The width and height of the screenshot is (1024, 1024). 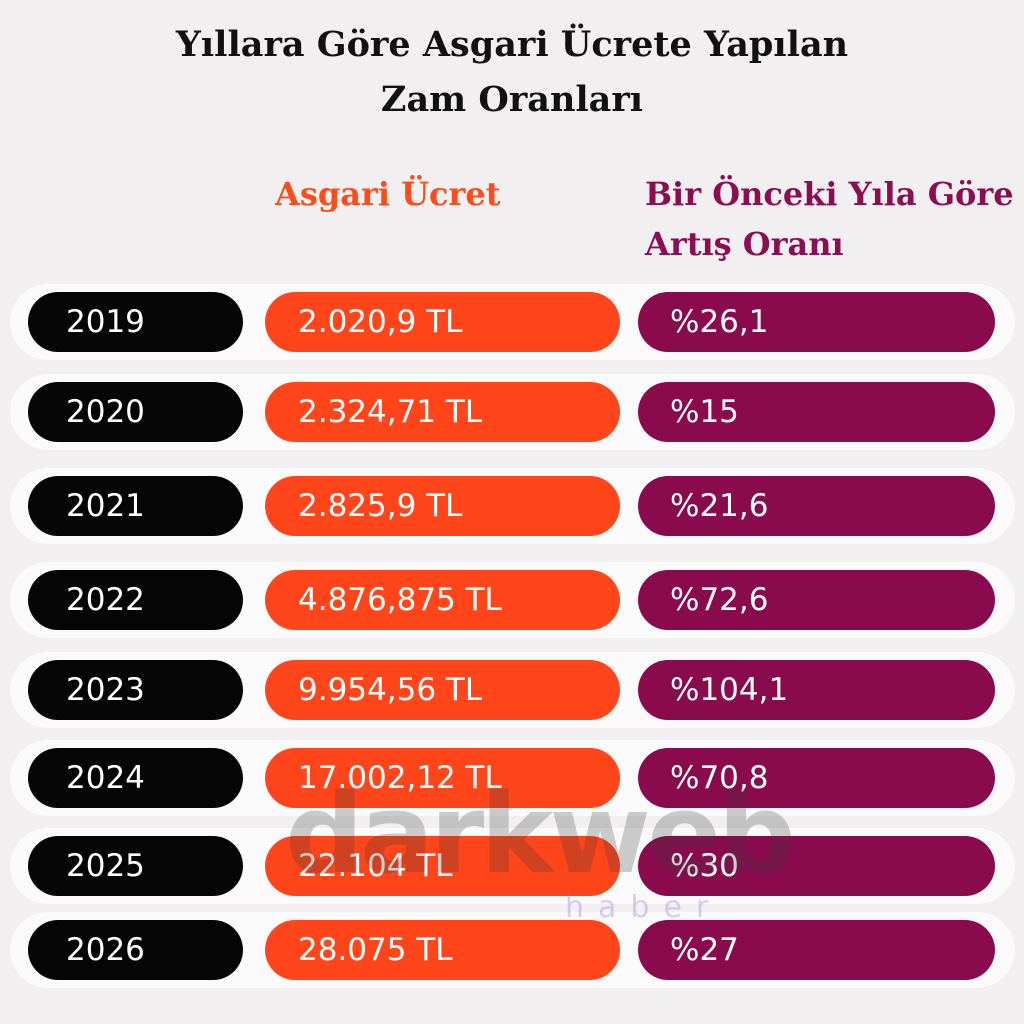 I want to click on year-cell: 2021, so click(x=135, y=506).